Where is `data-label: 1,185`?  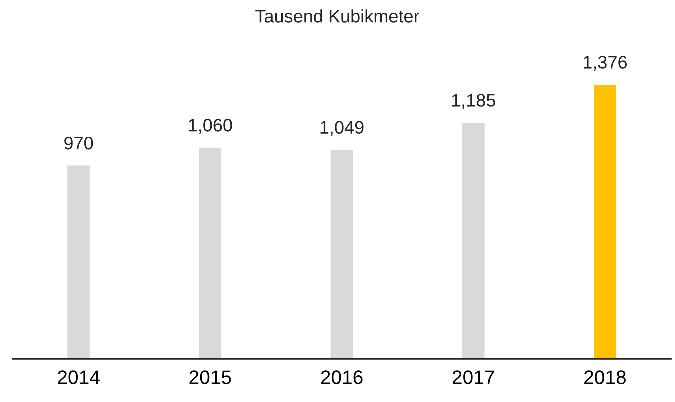
data-label: 1,185 is located at coordinates (474, 102).